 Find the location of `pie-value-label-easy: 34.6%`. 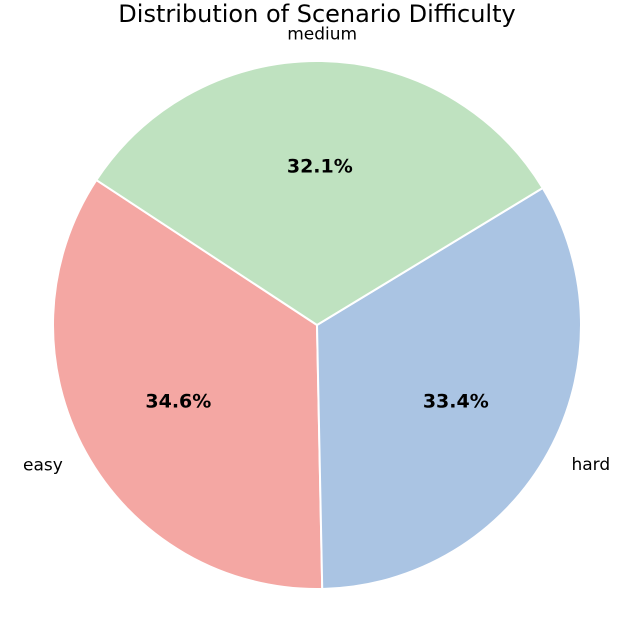

pie-value-label-easy: 34.6% is located at coordinates (178, 402).